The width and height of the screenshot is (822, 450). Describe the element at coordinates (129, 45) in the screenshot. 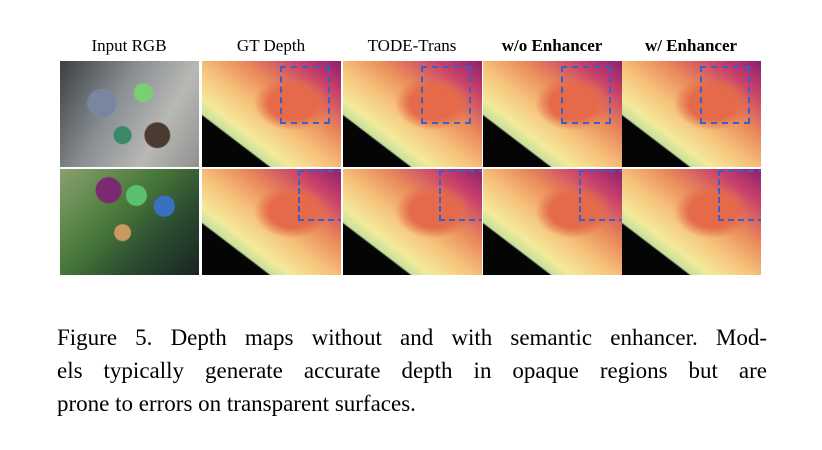

I see `column-header: Input RGB` at that location.